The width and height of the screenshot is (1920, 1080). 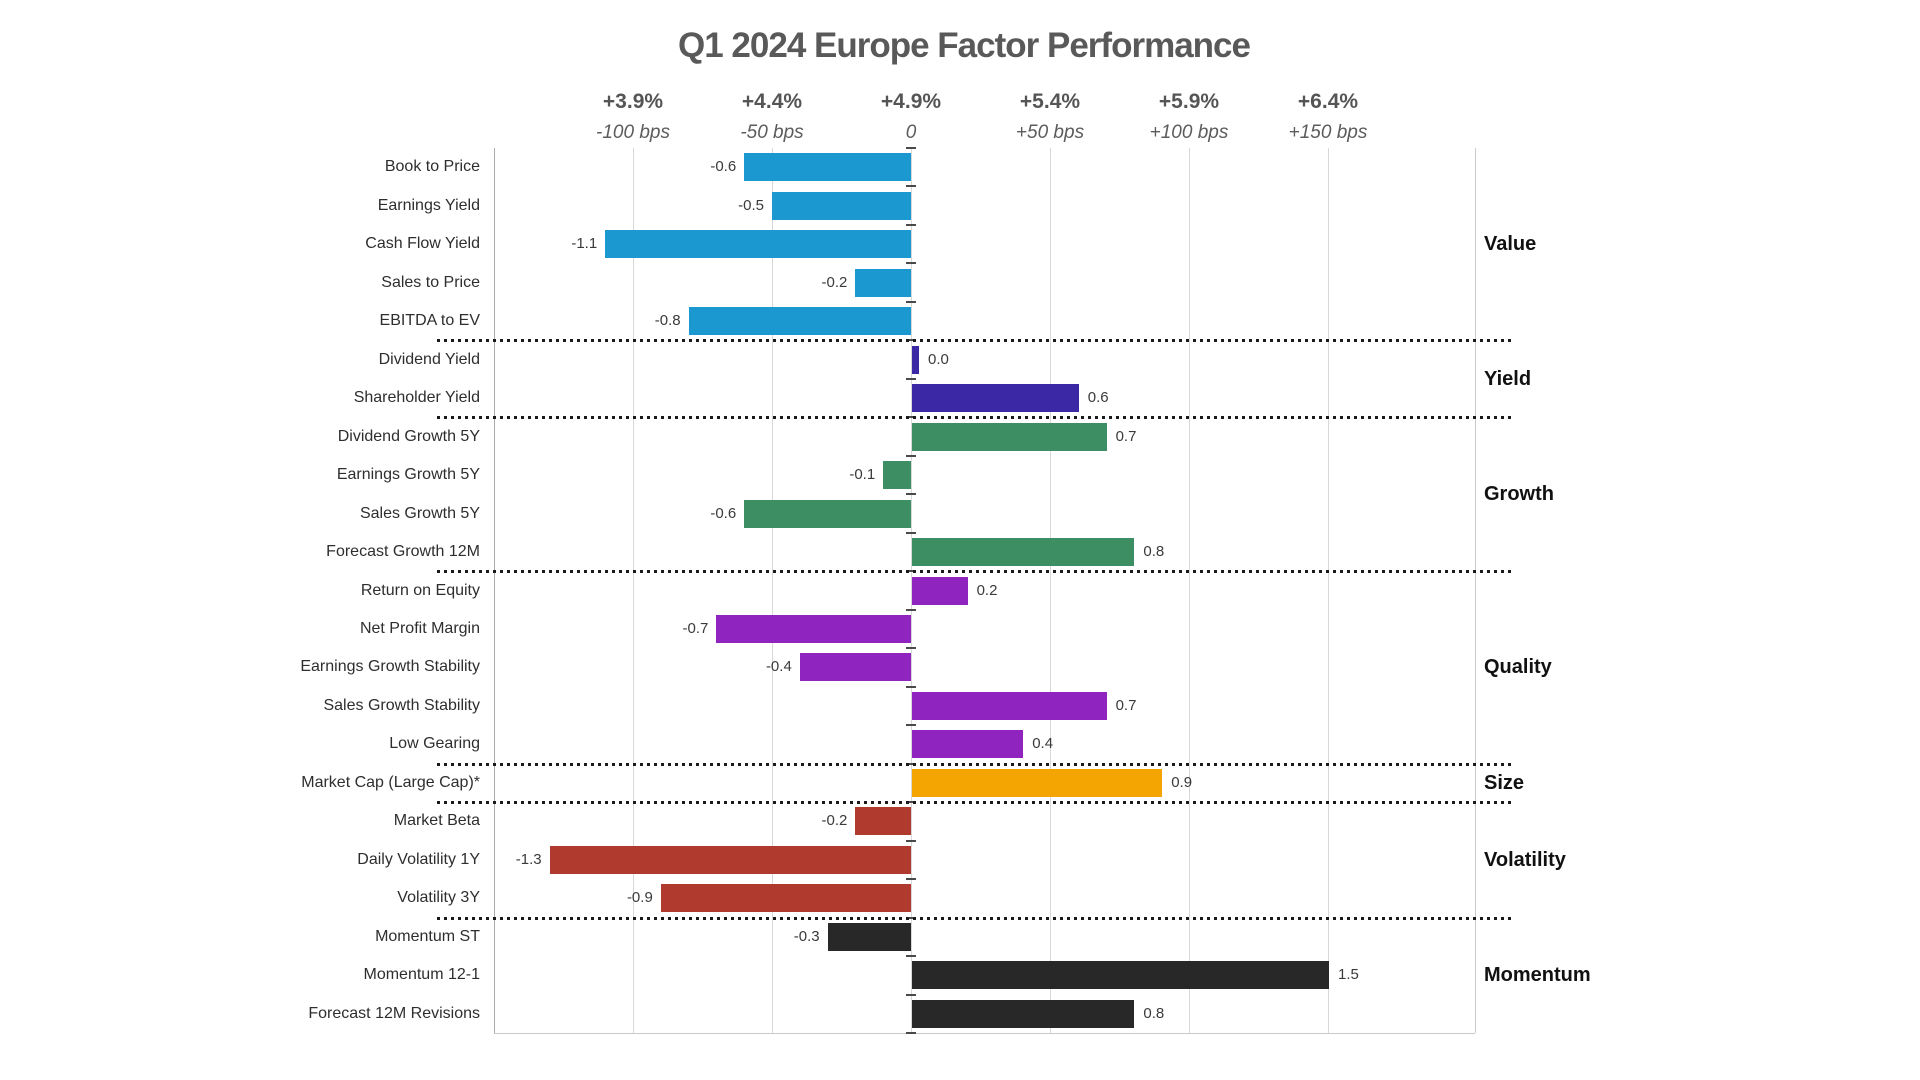 I want to click on factor-label: Sales Growth 5Y, so click(x=419, y=513).